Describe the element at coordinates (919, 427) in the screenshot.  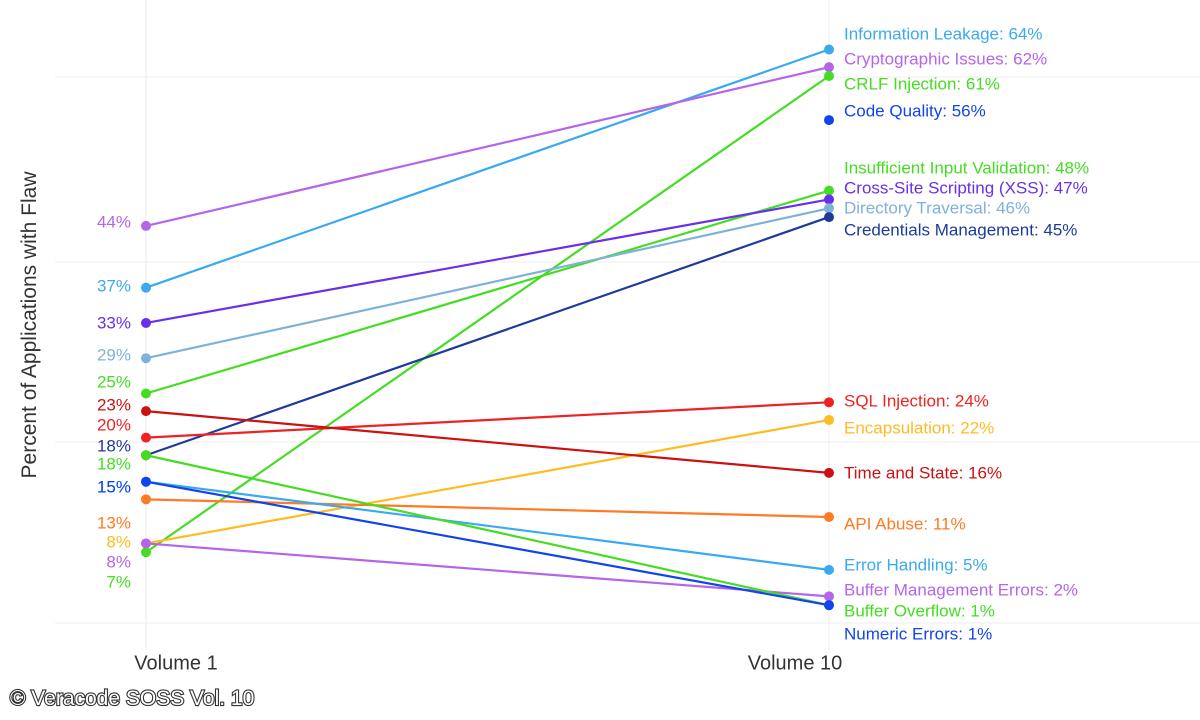
I see `end-label-encapsulation: Encapsulation: 22%` at that location.